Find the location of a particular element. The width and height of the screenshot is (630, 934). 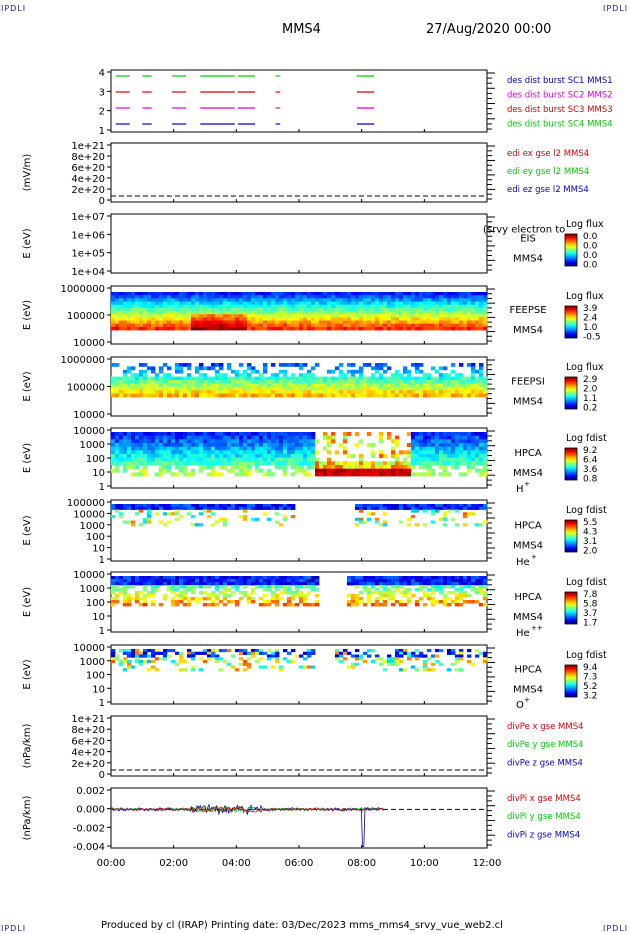

y-tick-label: 1e+06 is located at coordinates (88, 235).